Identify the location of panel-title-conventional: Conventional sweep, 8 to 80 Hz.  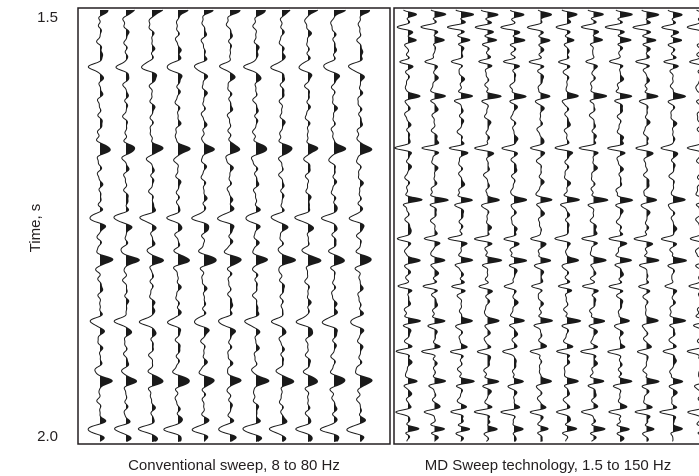
(234, 465).